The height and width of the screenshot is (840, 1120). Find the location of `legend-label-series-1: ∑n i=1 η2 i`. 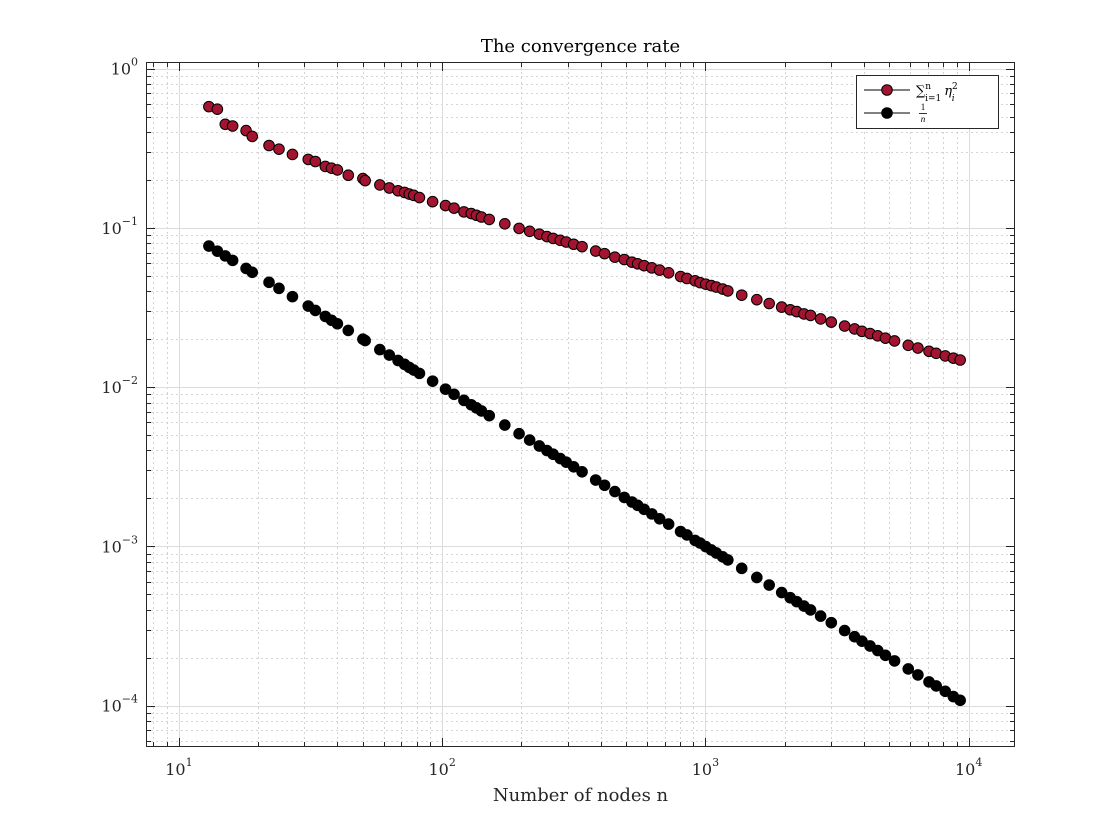

legend-label-series-1: ∑n i=1 η2 i is located at coordinates (937, 93).